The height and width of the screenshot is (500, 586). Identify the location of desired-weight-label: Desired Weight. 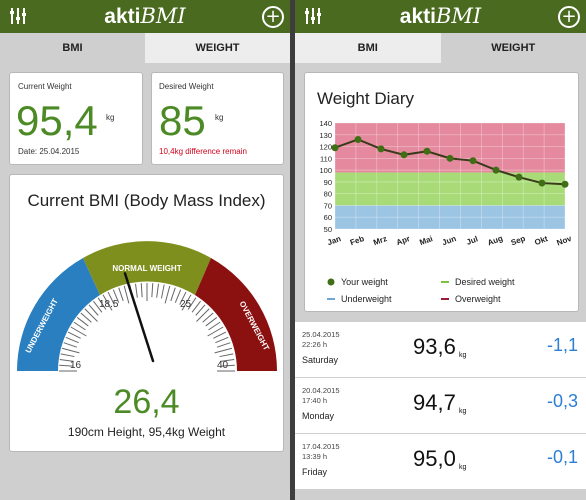
(186, 86).